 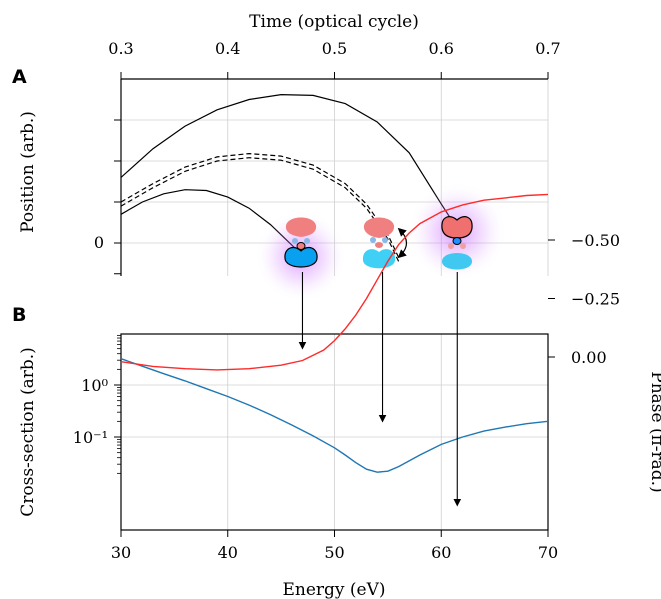 What do you see at coordinates (595, 240) in the screenshot?
I see `panel-b-right-y-tick-label: −0.50` at bounding box center [595, 240].